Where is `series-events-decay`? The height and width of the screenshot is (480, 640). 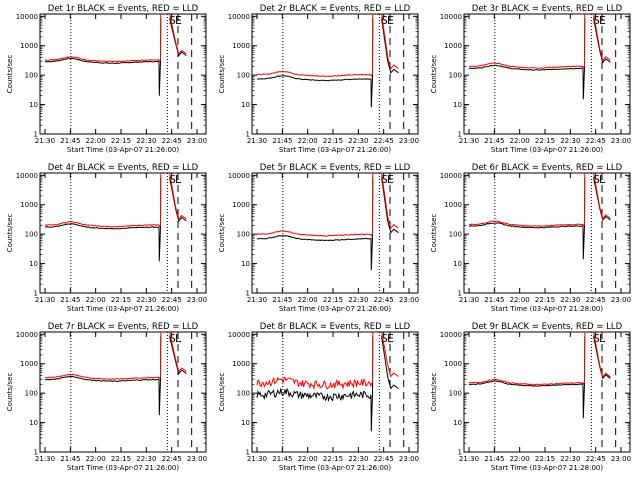
series-events-decay is located at coordinates (178, 37).